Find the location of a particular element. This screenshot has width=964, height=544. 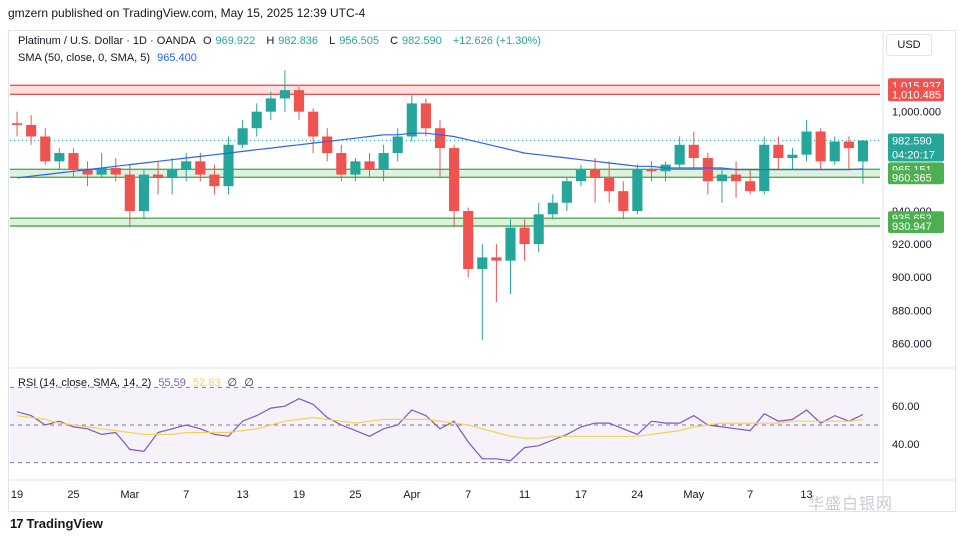

x-tick-label-10: 17 is located at coordinates (581, 495).